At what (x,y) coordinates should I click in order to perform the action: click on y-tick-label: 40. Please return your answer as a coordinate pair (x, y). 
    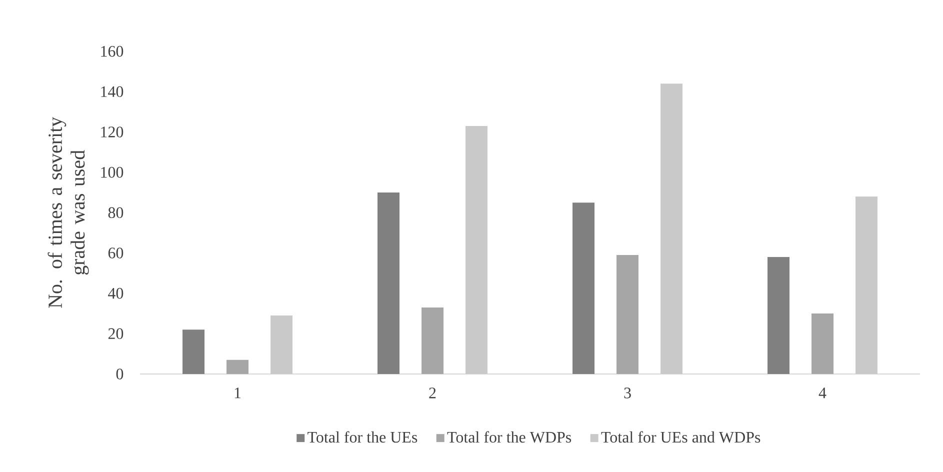
    Looking at the image, I should click on (116, 293).